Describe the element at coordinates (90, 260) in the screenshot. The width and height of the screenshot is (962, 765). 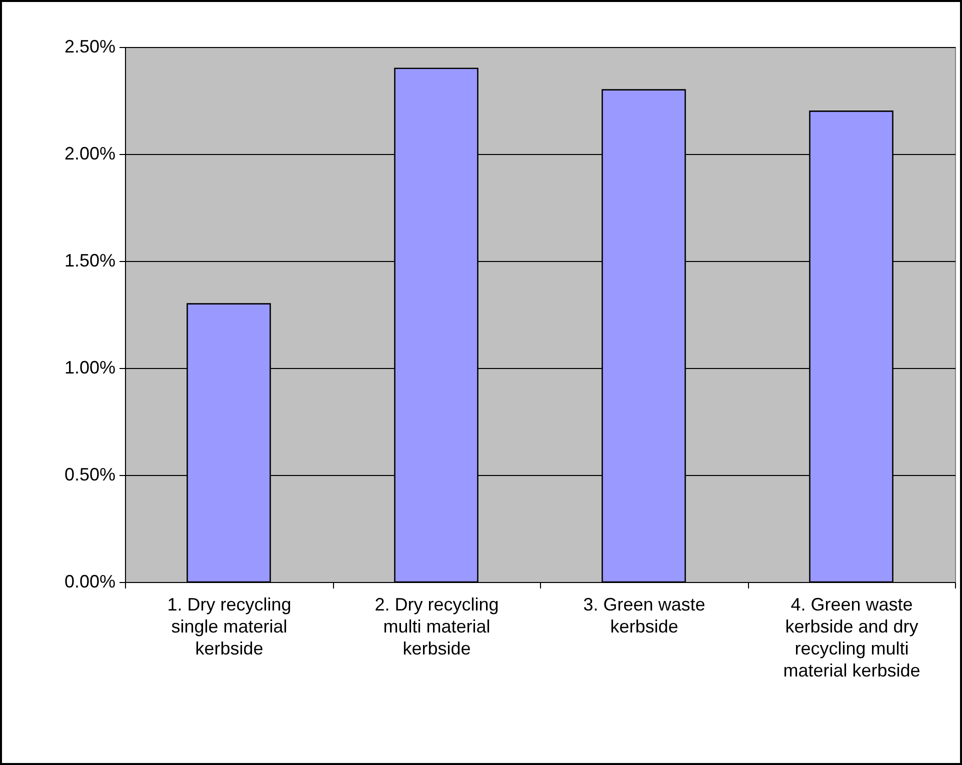
I see `y-tick-label: 1.50%` at that location.